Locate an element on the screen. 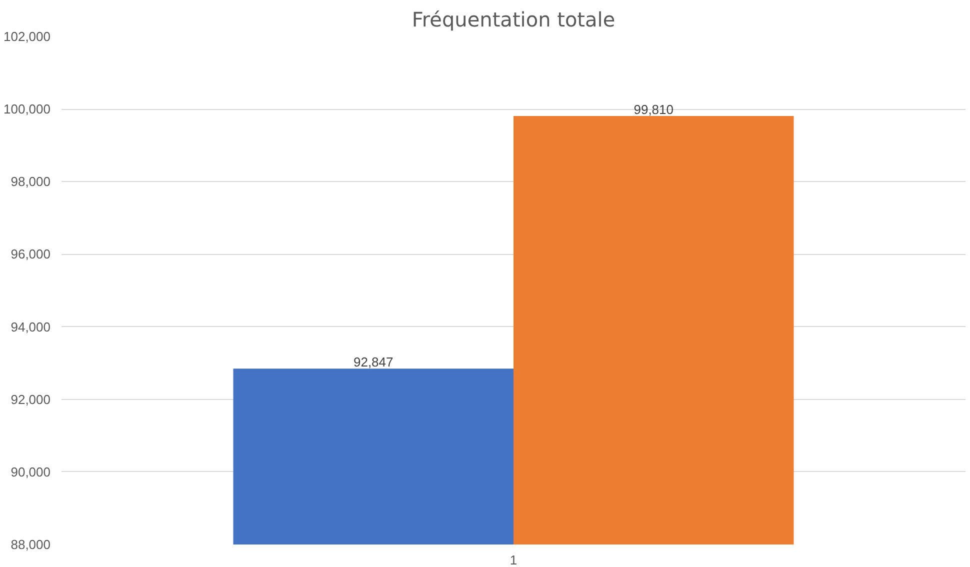  y-tick-label: 88,000 is located at coordinates (30, 544).